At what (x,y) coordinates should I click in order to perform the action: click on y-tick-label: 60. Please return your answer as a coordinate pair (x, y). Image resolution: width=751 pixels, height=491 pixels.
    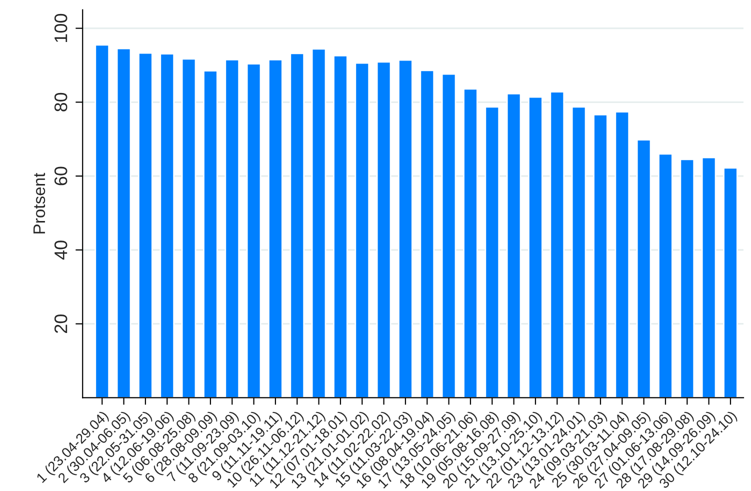
    Looking at the image, I should click on (61, 176).